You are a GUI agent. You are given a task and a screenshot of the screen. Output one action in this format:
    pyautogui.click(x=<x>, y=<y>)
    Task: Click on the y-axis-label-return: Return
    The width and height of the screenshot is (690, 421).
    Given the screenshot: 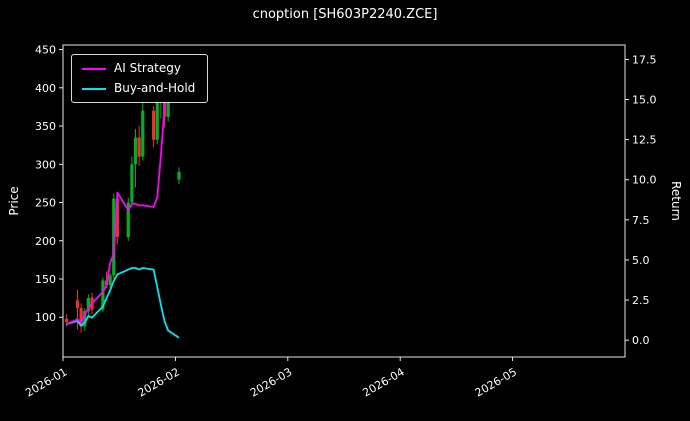 What is the action you would take?
    pyautogui.click(x=676, y=201)
    